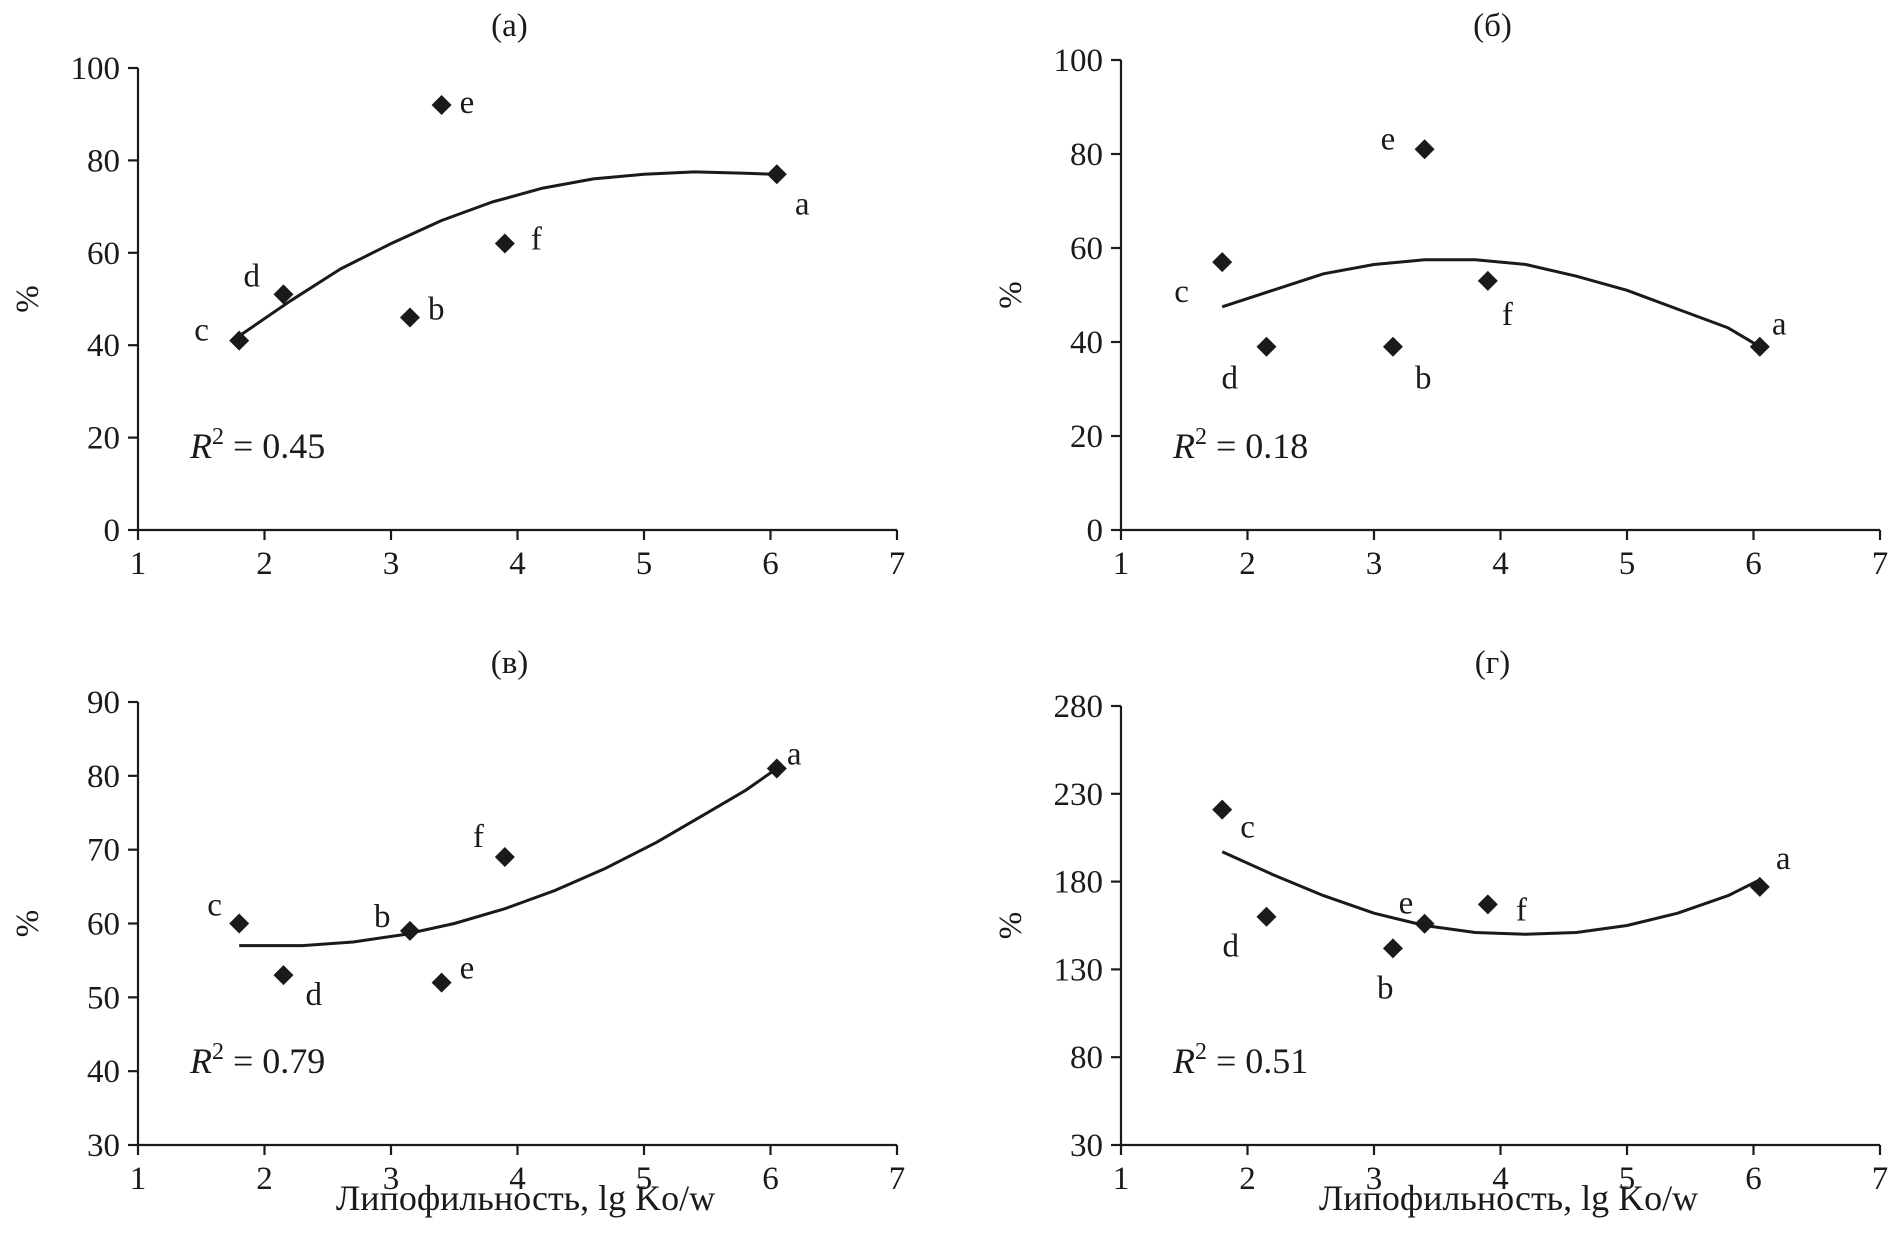 The width and height of the screenshot is (1890, 1256). Describe the element at coordinates (1079, 795) in the screenshot. I see `y-tick-label: 230` at that location.